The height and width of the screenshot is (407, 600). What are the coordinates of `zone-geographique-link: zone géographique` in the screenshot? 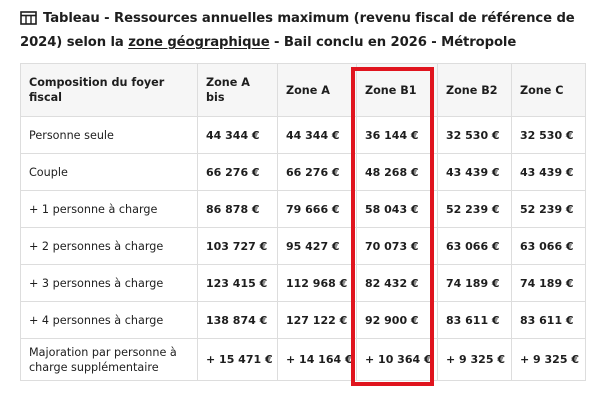 It's located at (199, 42).